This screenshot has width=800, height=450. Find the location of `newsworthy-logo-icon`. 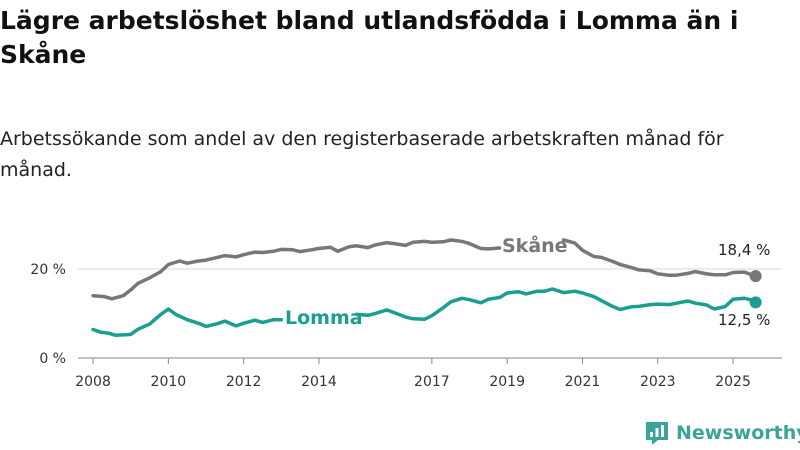

newsworthy-logo-icon is located at coordinates (657, 433).